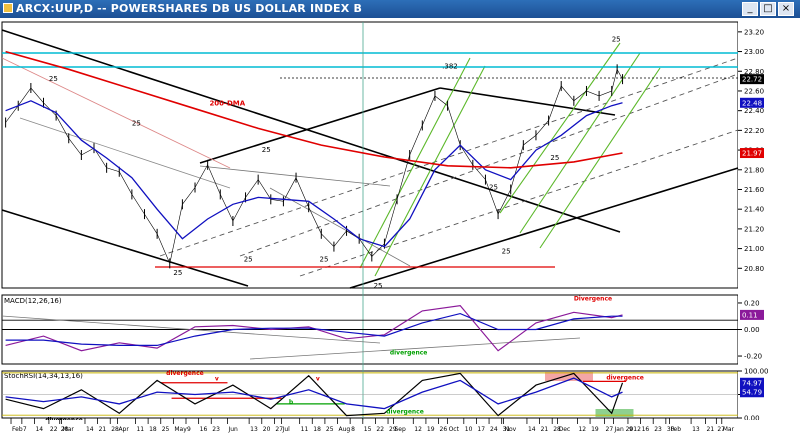 This screenshot has width=800, height=436. Describe the element at coordinates (494, 429) in the screenshot. I see `x-axis-label: 24` at that location.